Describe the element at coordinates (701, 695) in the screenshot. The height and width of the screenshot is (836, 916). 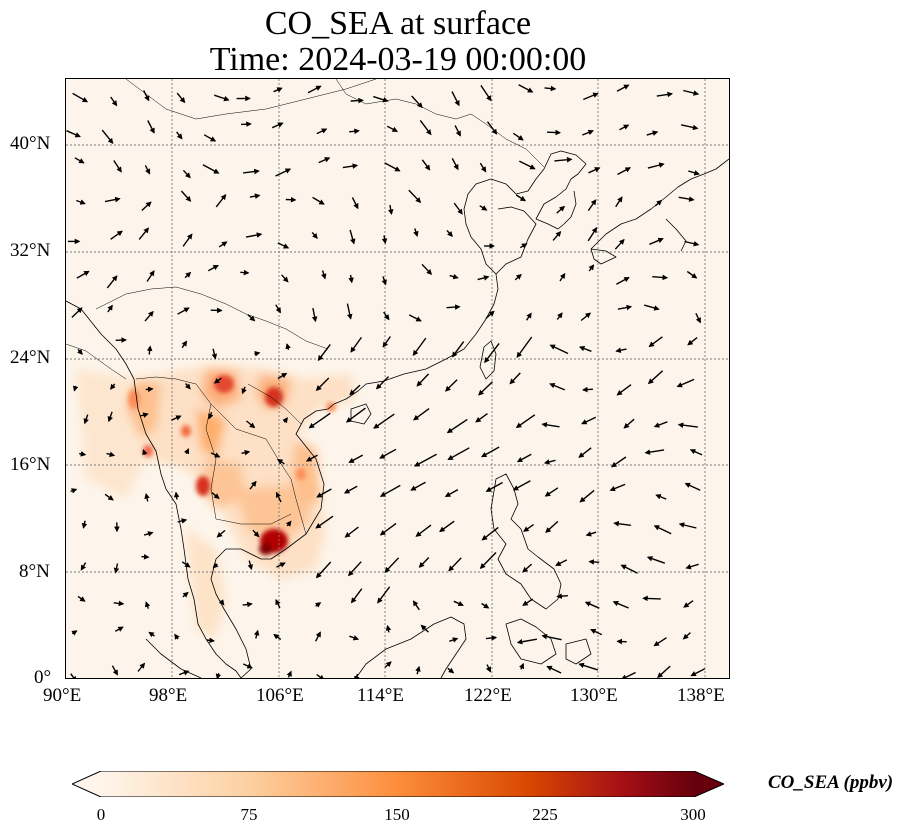
I see `x-tick-label-138e: 138°E` at that location.